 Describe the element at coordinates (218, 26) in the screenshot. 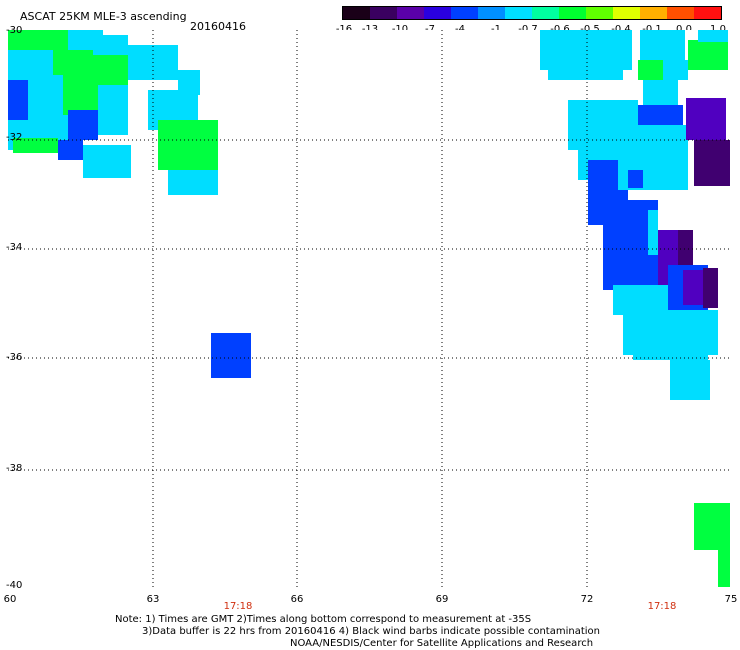

I see `map-date: 20160416` at that location.